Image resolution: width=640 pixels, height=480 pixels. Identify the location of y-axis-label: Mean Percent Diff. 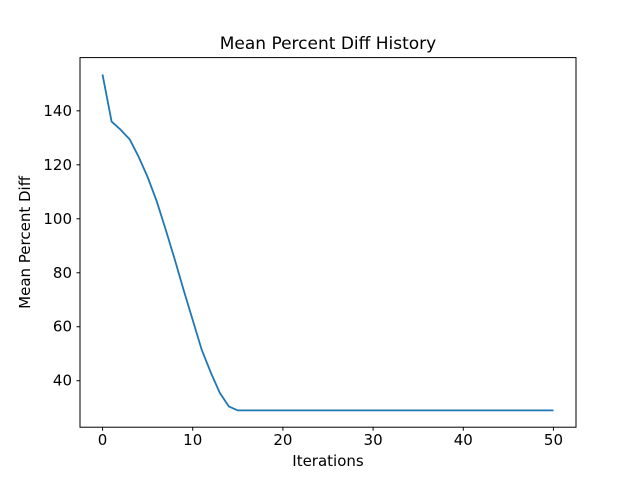
(25, 242).